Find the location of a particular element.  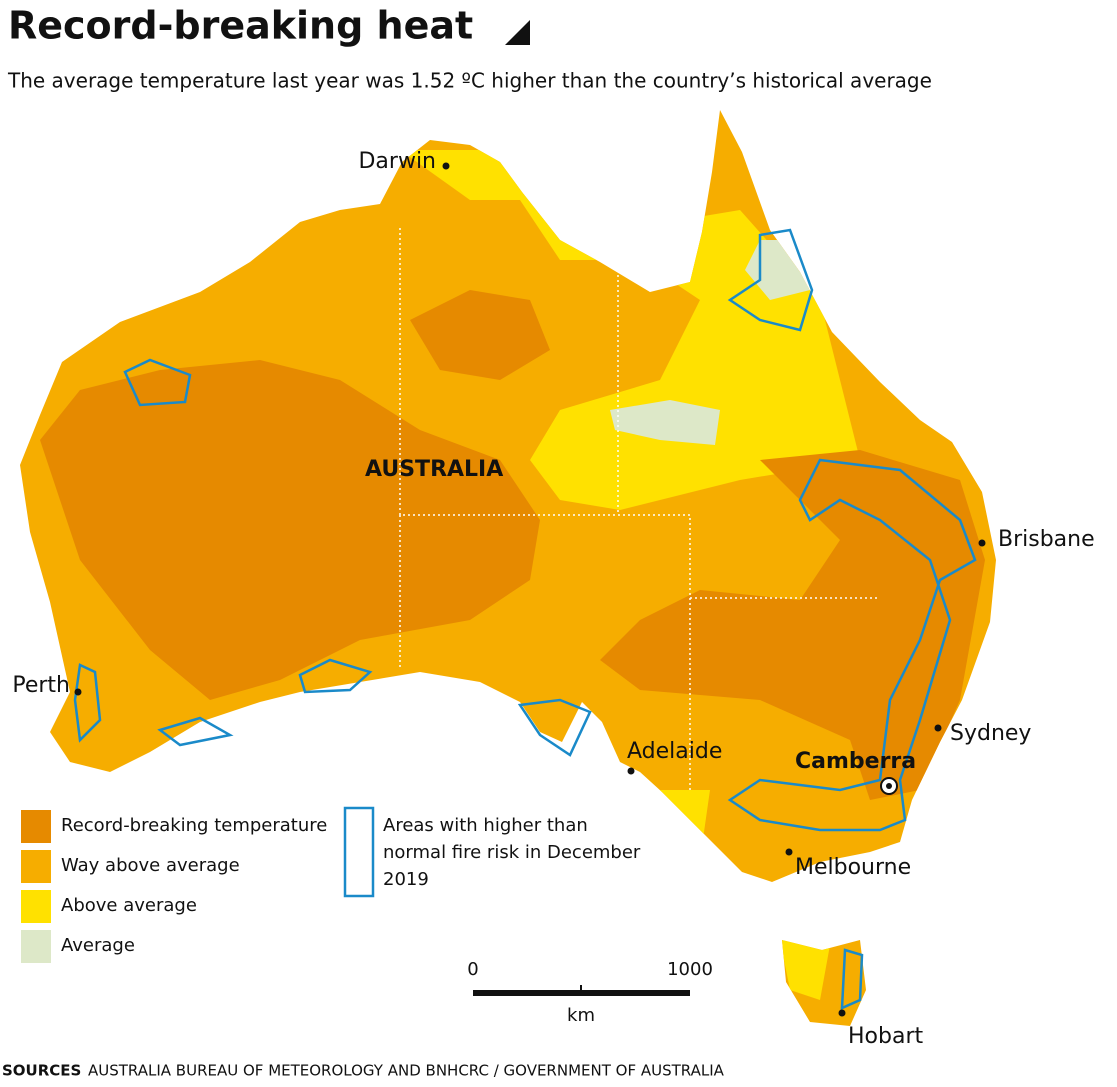

above-area is located at coordinates (630, 330).